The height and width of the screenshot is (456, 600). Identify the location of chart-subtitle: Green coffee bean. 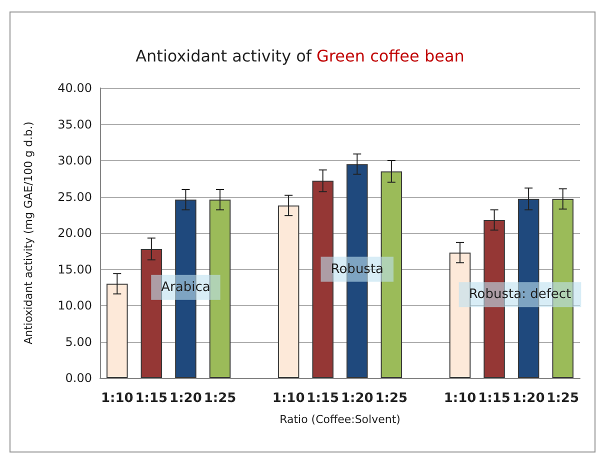
(390, 56).